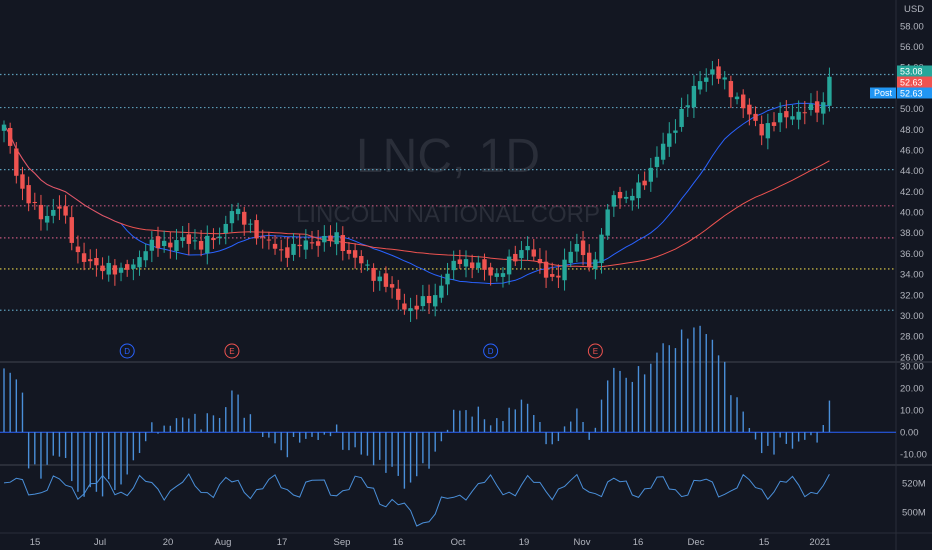  I want to click on price-tick-label: 40.00, so click(912, 213).